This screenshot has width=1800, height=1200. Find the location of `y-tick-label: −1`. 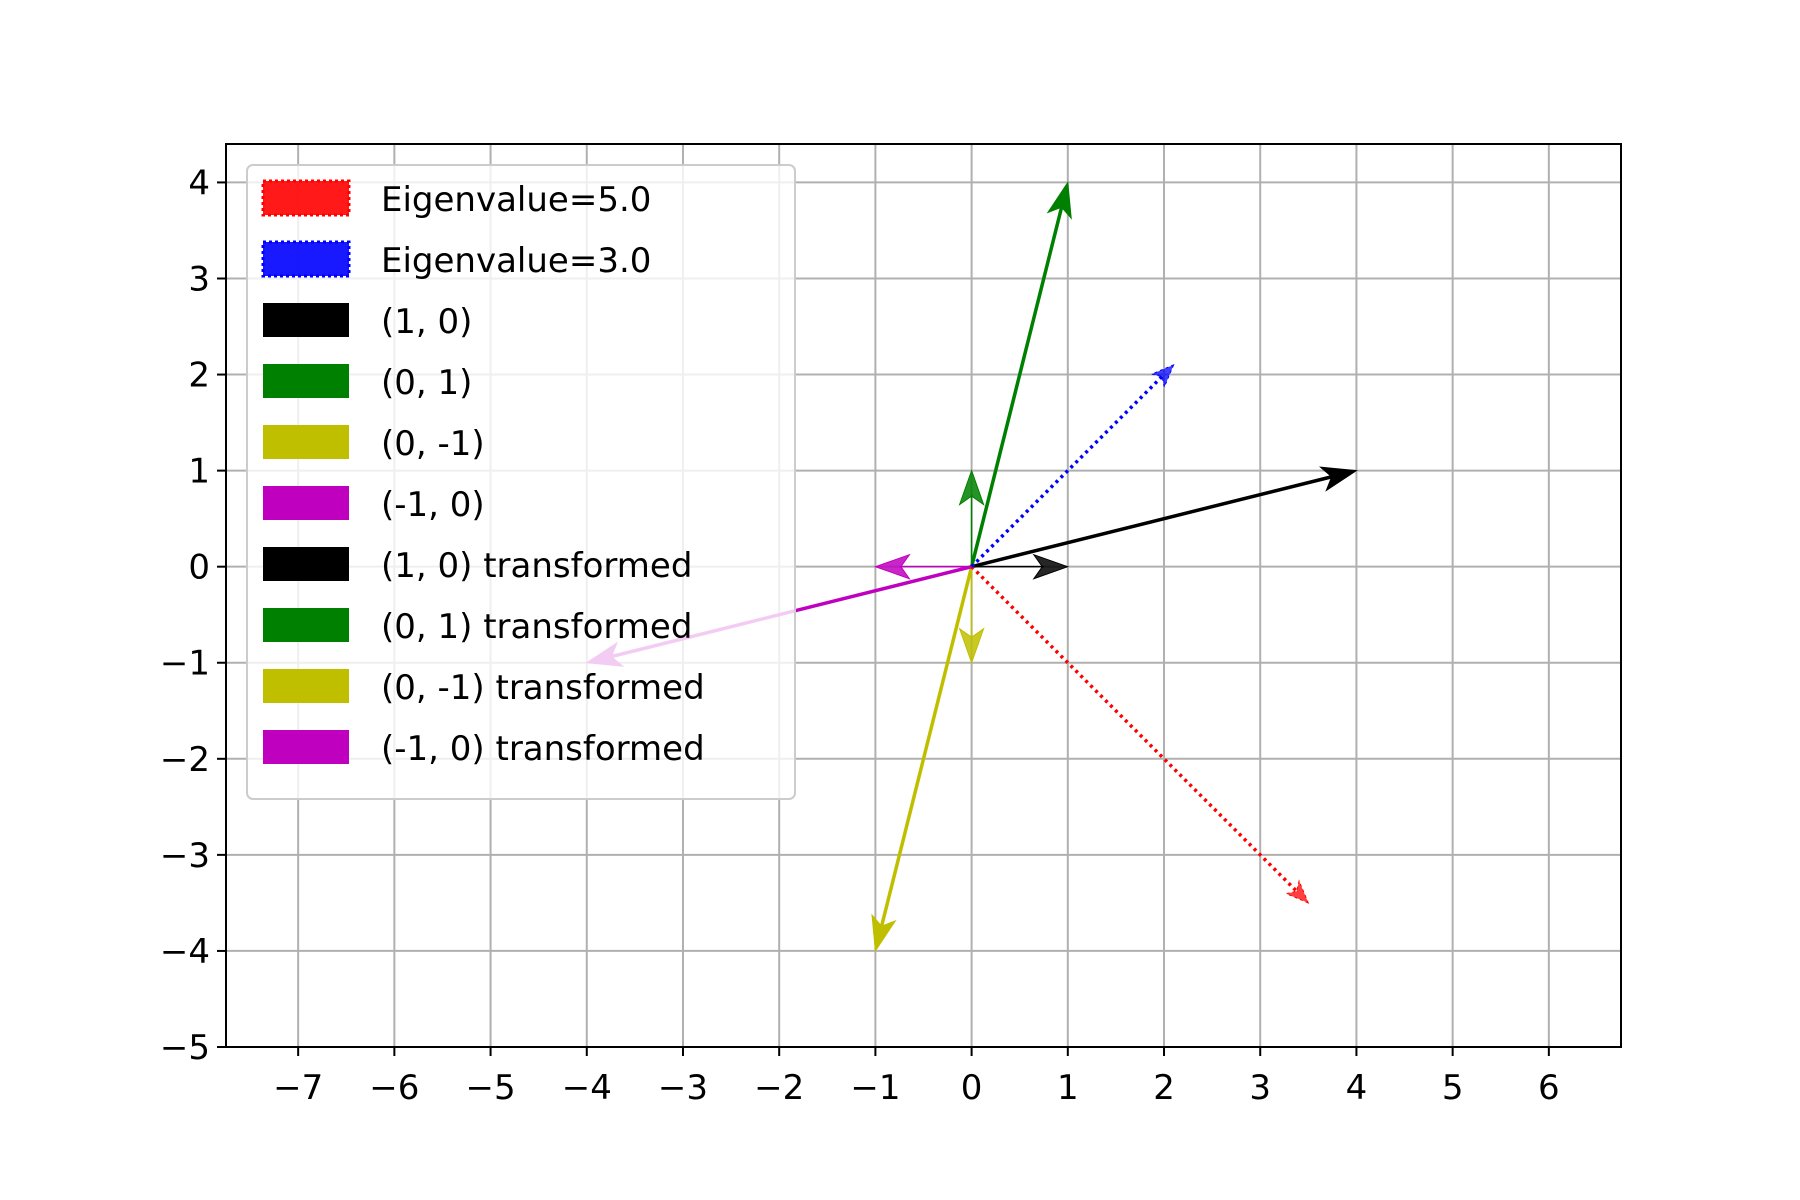

y-tick-label: −1 is located at coordinates (185, 664).